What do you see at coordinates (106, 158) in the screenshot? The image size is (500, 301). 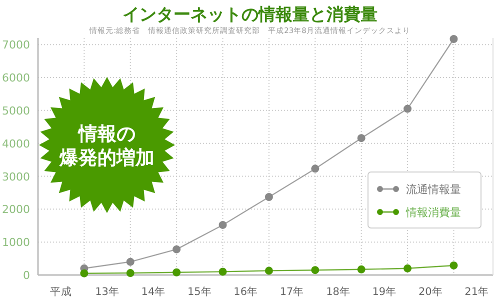 I see `annotation: 爆発的増加` at bounding box center [106, 158].